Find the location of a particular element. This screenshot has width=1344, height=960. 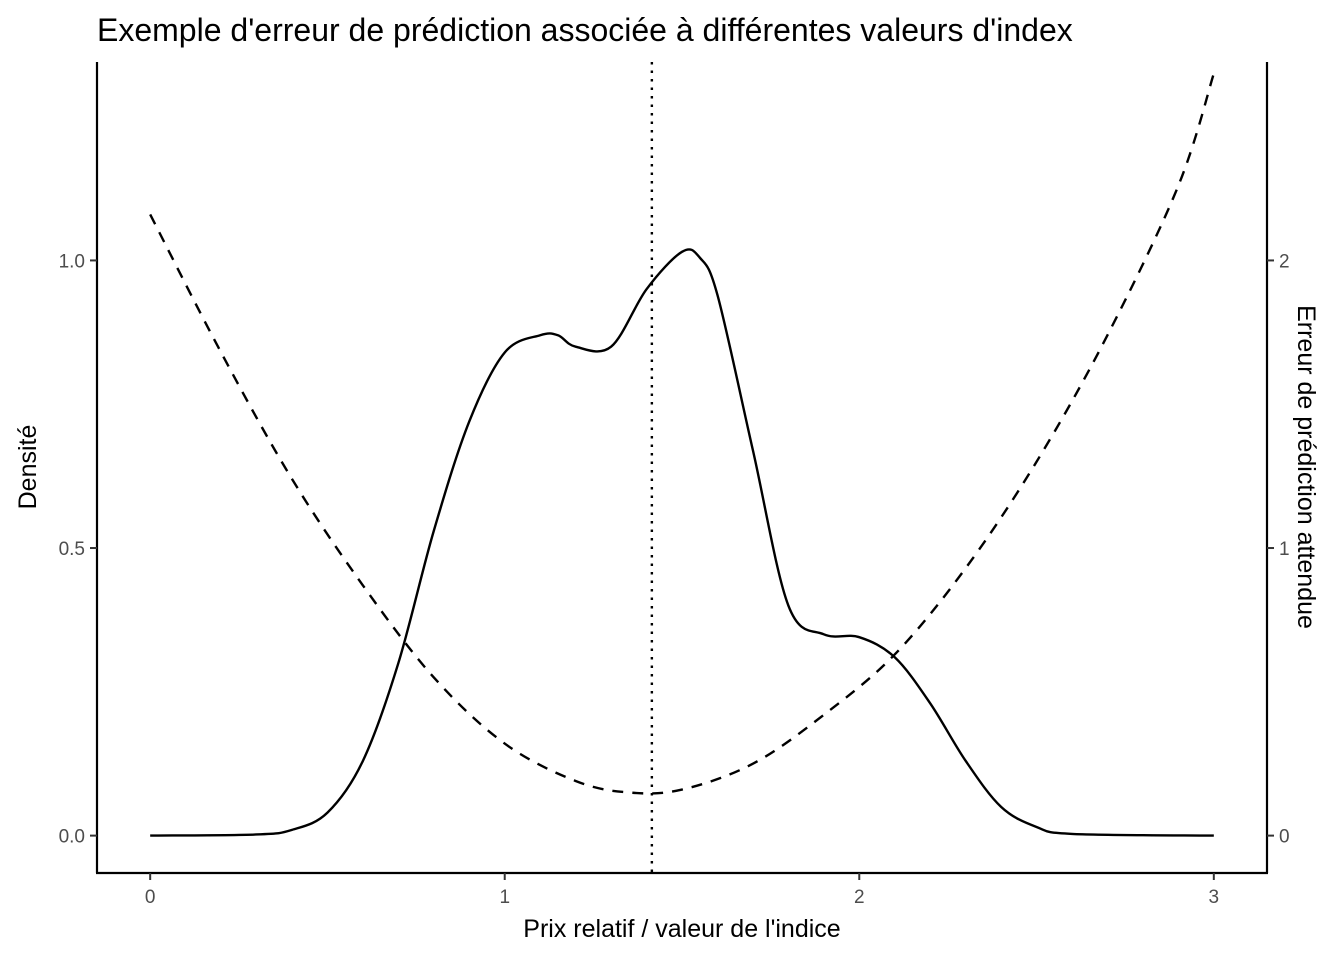

y2-tick-label: 1 is located at coordinates (1284, 549).